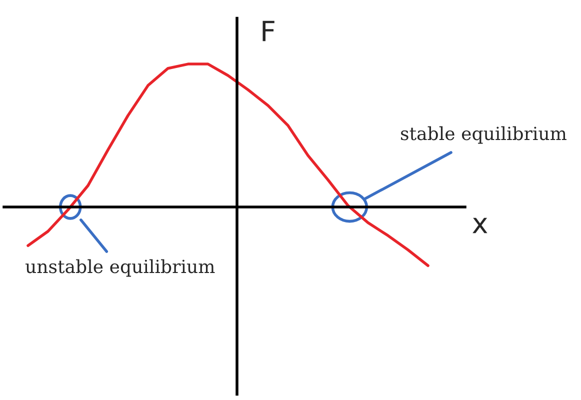  Describe the element at coordinates (268, 31) in the screenshot. I see `y-axis-title: F` at that location.